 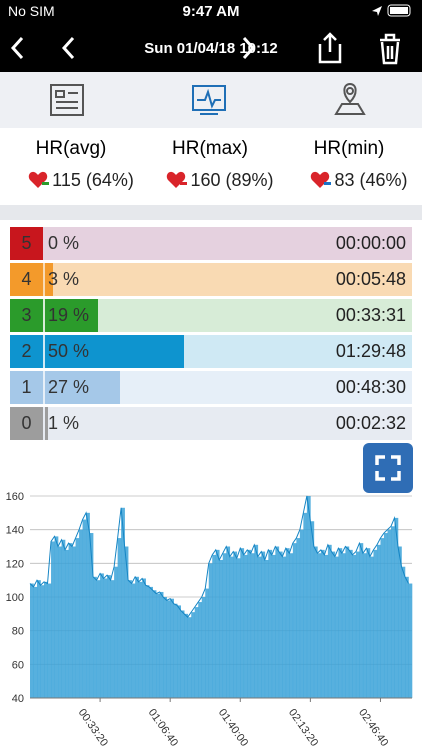 What do you see at coordinates (18, 699) in the screenshot?
I see `y-tick-label: 40` at bounding box center [18, 699].